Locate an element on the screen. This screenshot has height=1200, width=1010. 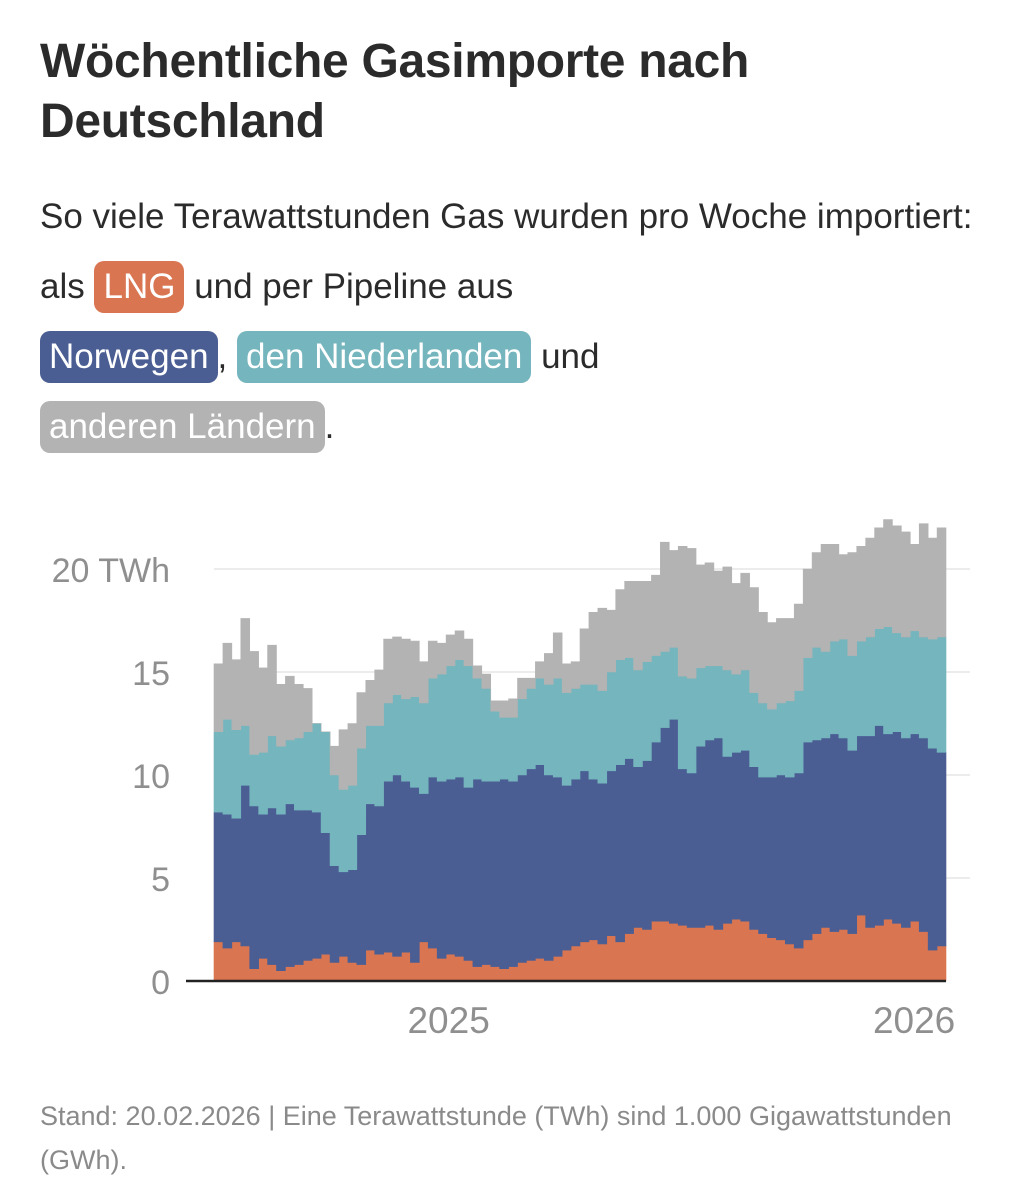
legend-chip-lng: LNG is located at coordinates (139, 287).